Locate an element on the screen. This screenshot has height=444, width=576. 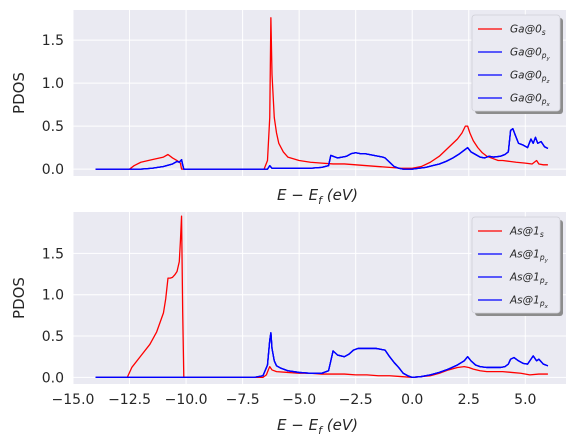
x-tick-label: −10.0 is located at coordinates (186, 400).